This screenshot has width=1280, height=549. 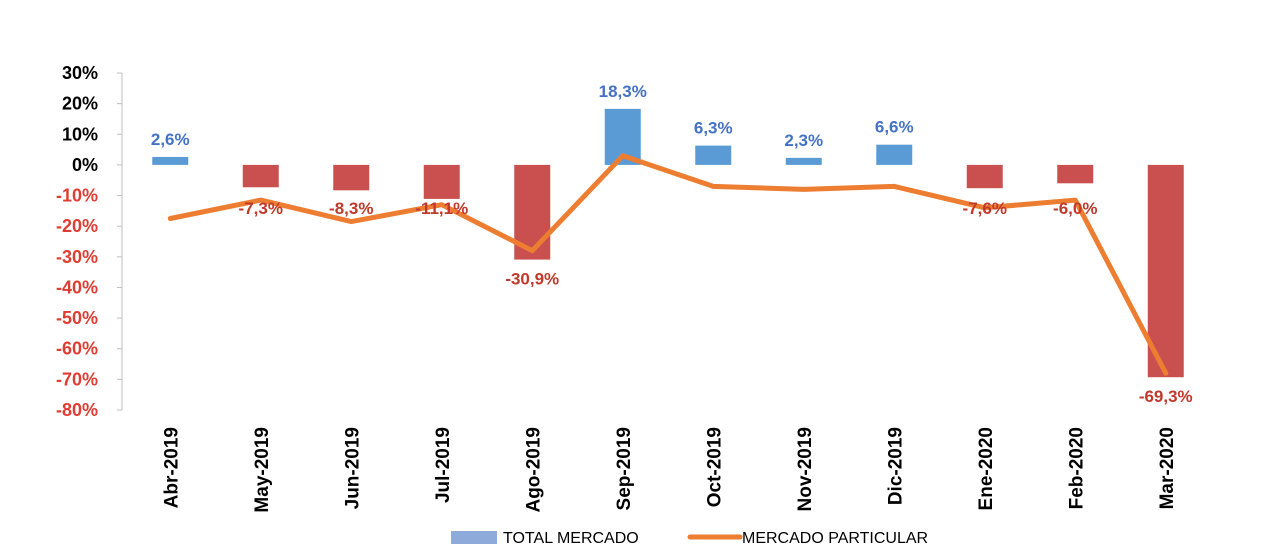 What do you see at coordinates (352, 468) in the screenshot?
I see `x-tick-label: Jun-2019` at bounding box center [352, 468].